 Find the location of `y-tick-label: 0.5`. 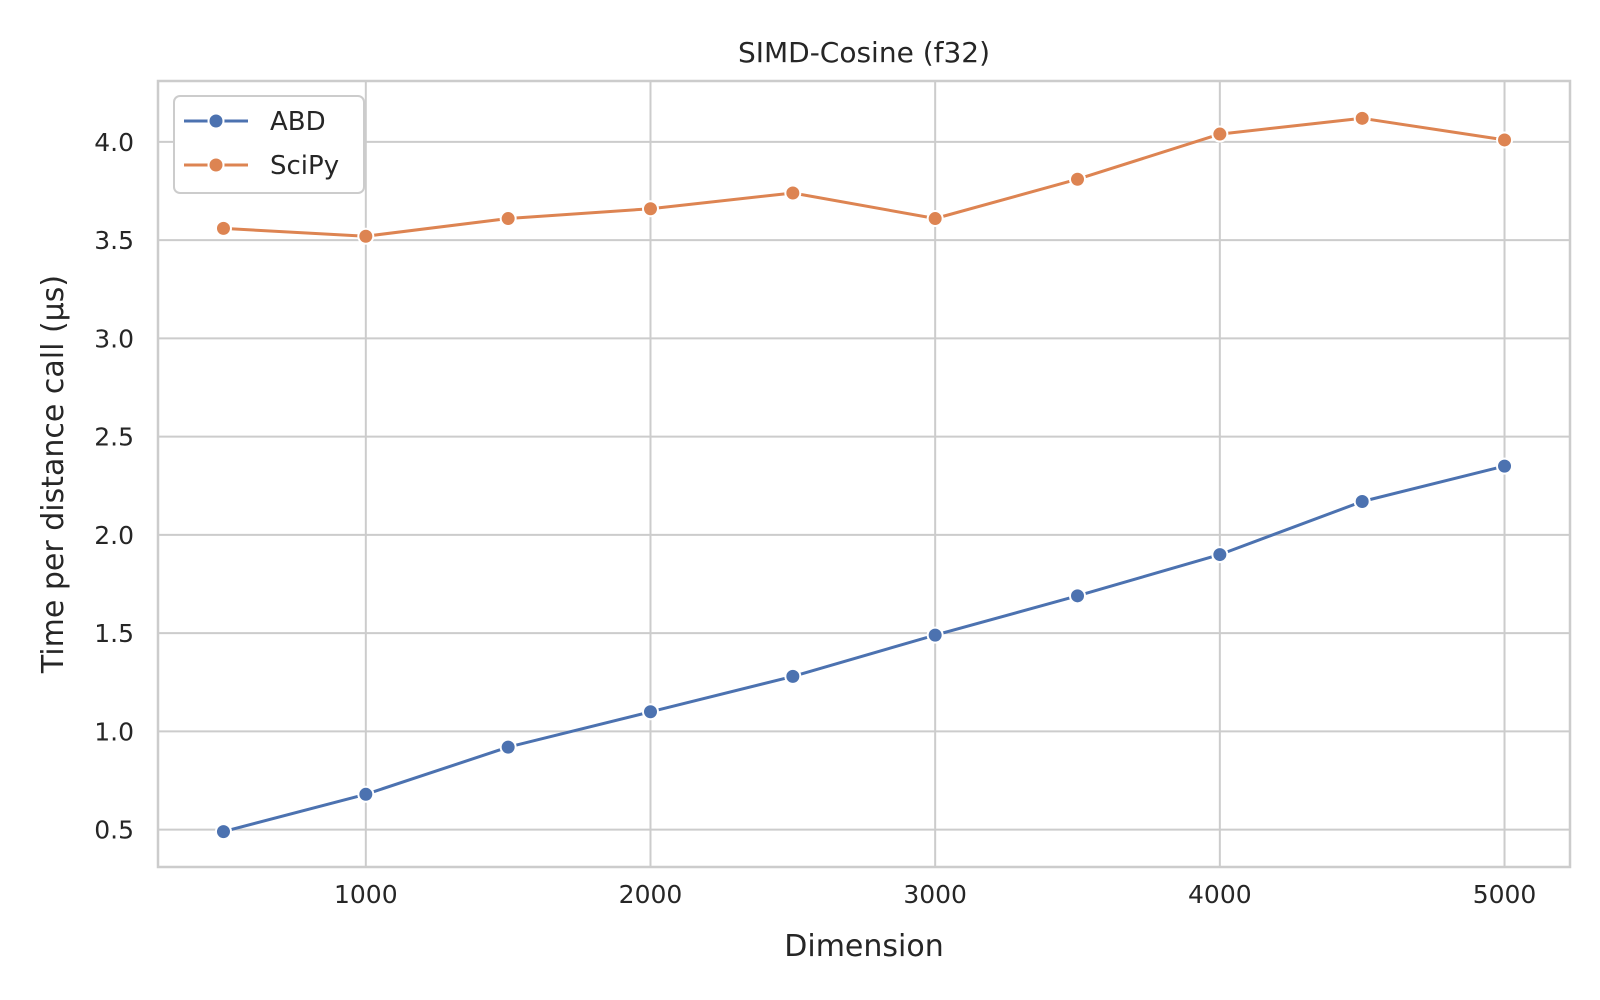

y-tick-label: 0.5 is located at coordinates (114, 830).